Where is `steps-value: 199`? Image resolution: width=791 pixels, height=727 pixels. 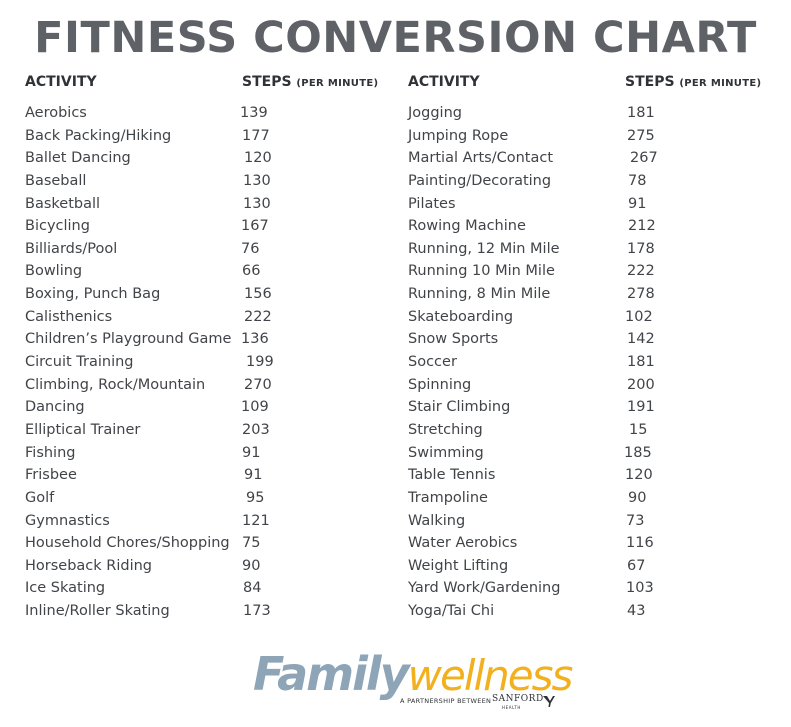
steps-value: 199 is located at coordinates (260, 362).